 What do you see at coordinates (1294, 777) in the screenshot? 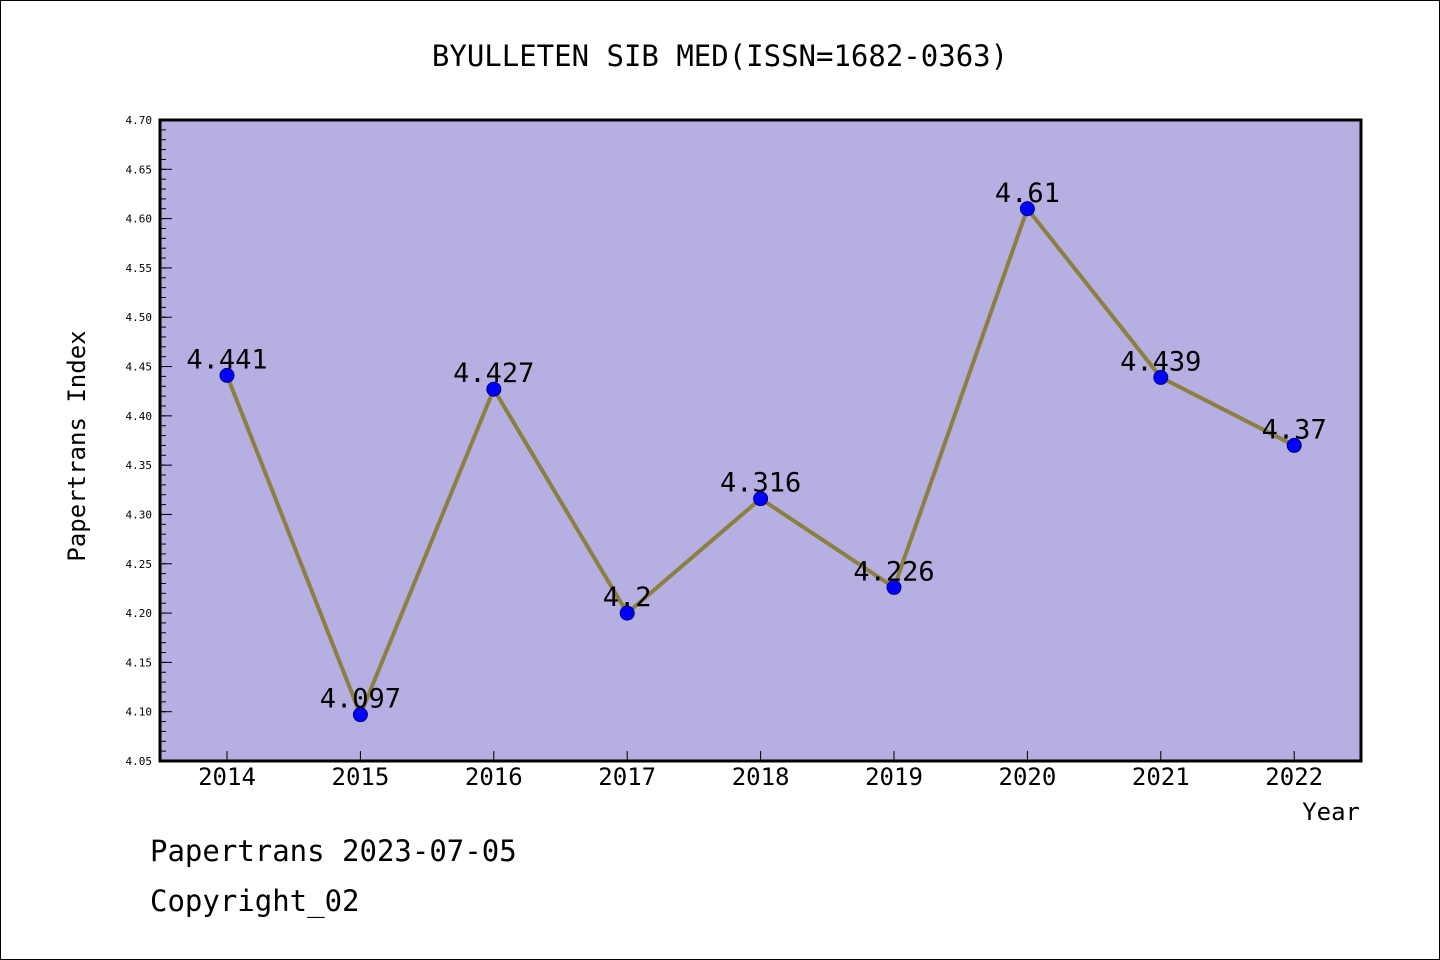
I see `x-tick-label: 2022` at bounding box center [1294, 777].